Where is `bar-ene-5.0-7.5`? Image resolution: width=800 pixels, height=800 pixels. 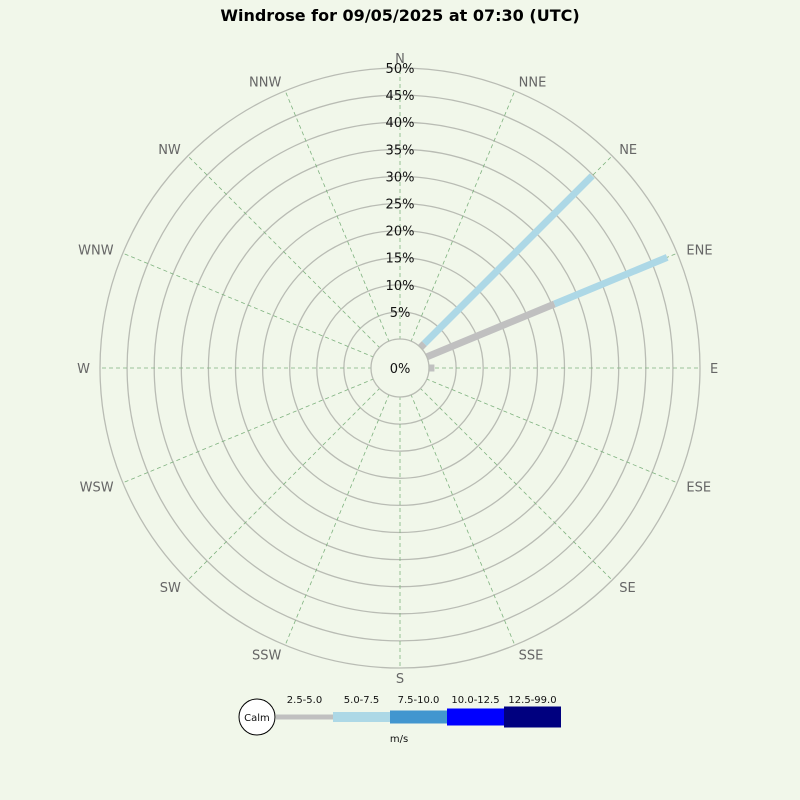
bar-ene-5.0-7.5 is located at coordinates (611, 281).